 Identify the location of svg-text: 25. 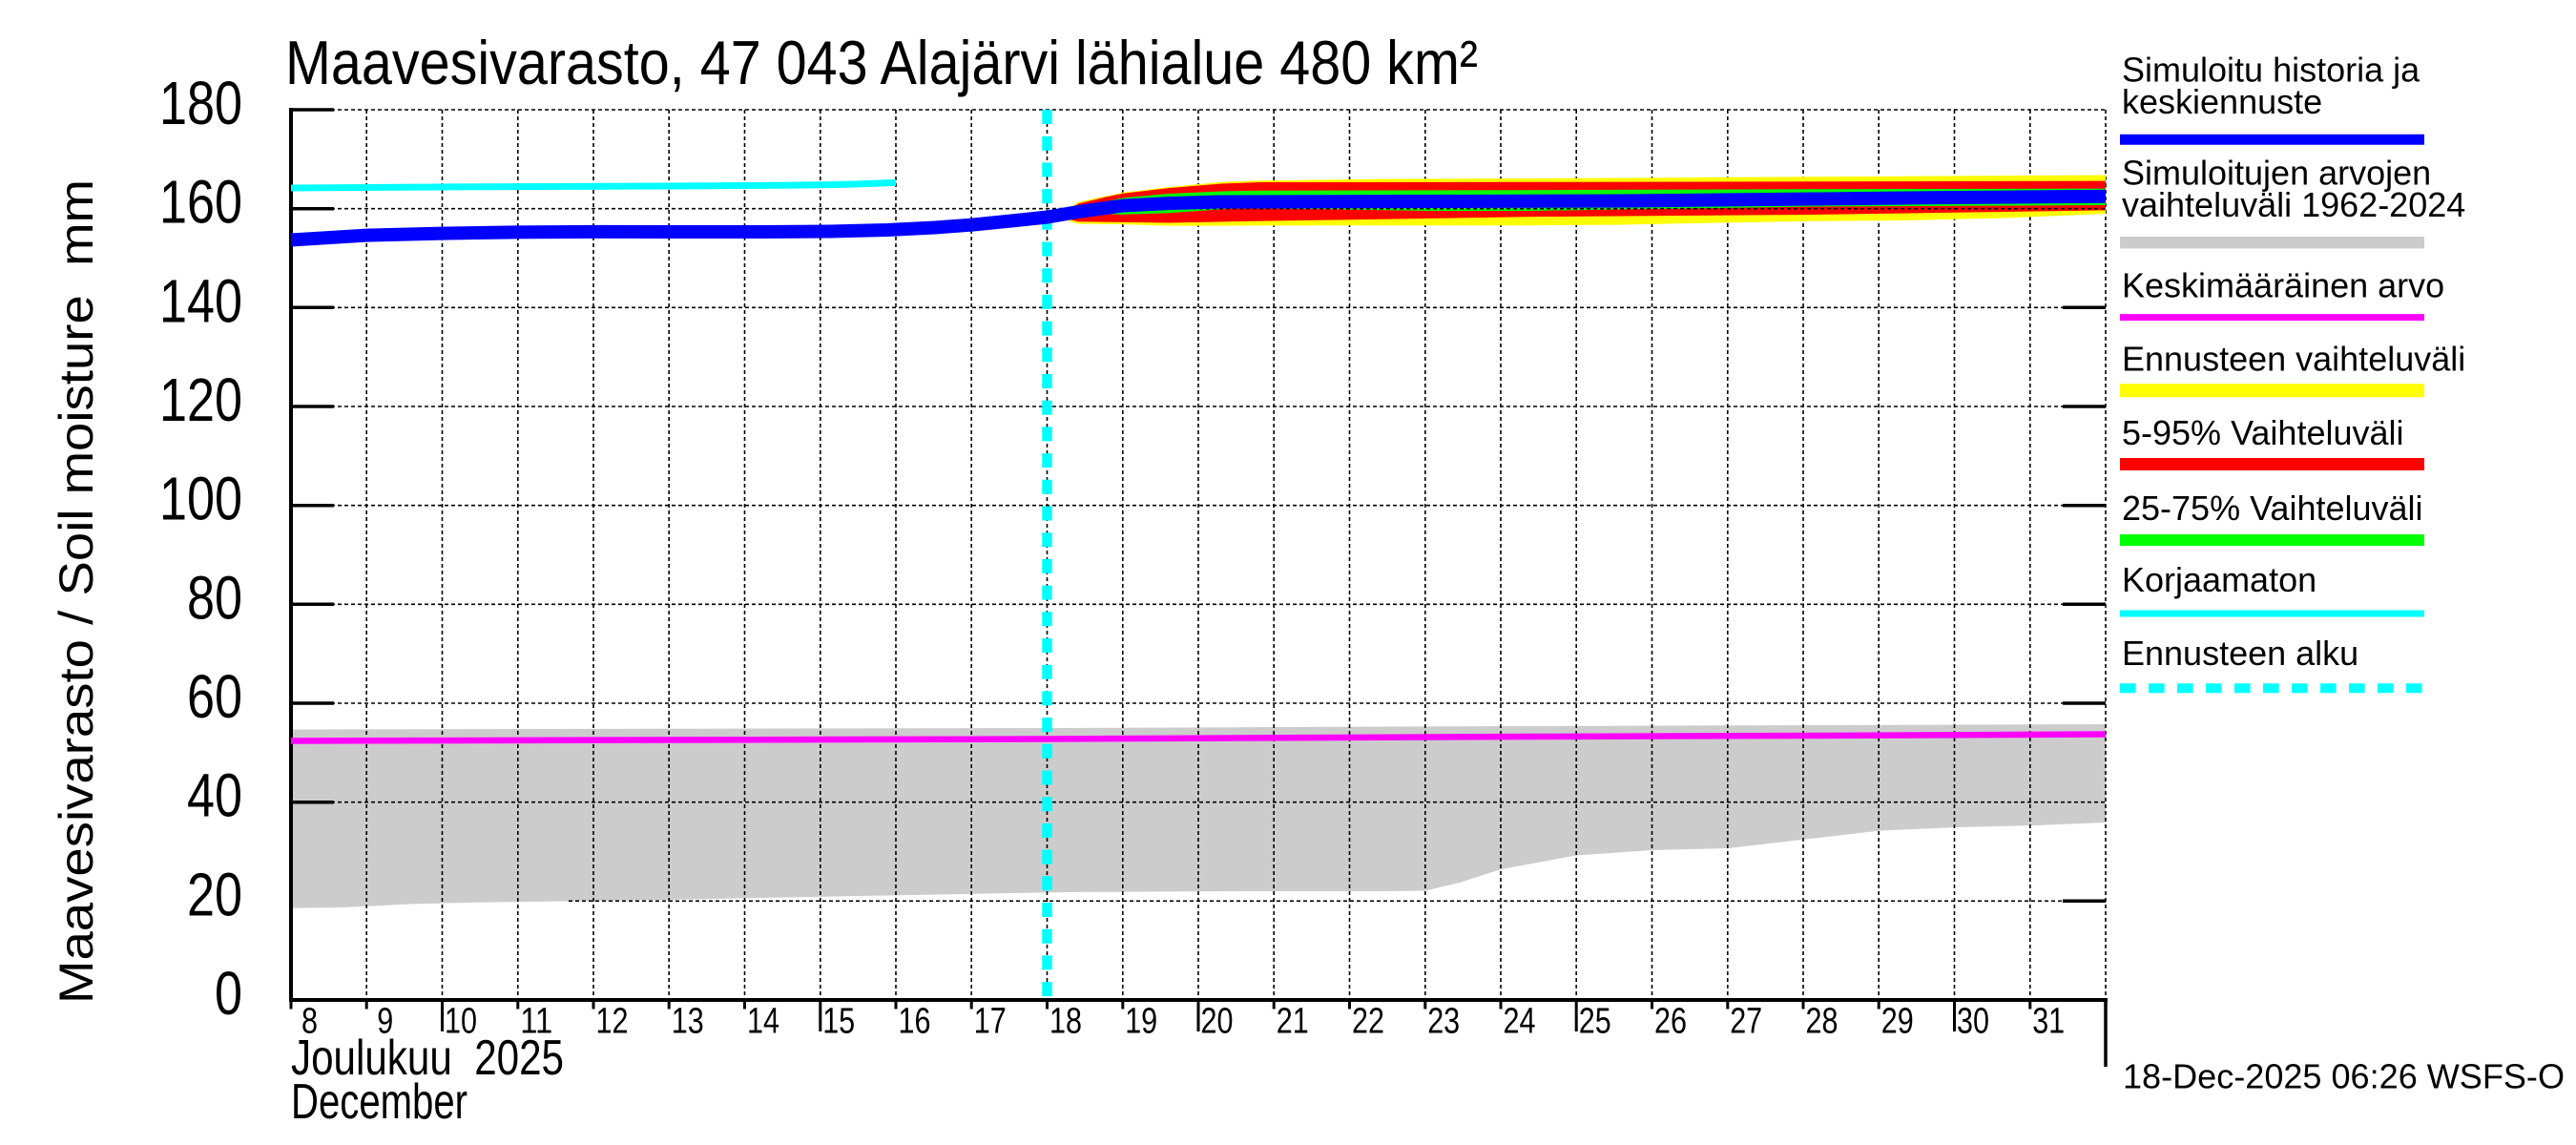
(1595, 1021).